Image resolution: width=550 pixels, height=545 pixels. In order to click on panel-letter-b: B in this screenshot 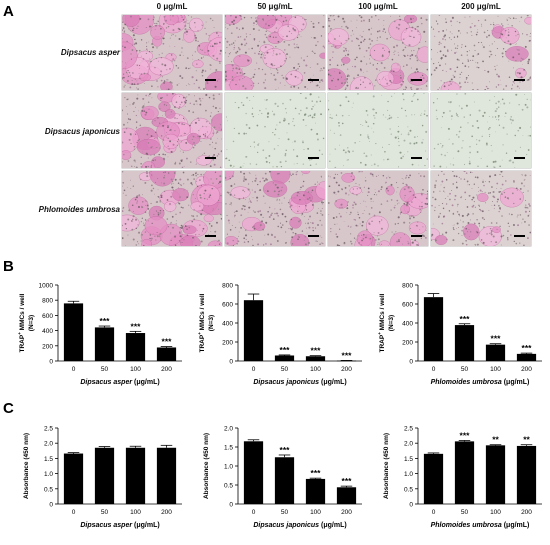, I will do `click(8, 266)`.